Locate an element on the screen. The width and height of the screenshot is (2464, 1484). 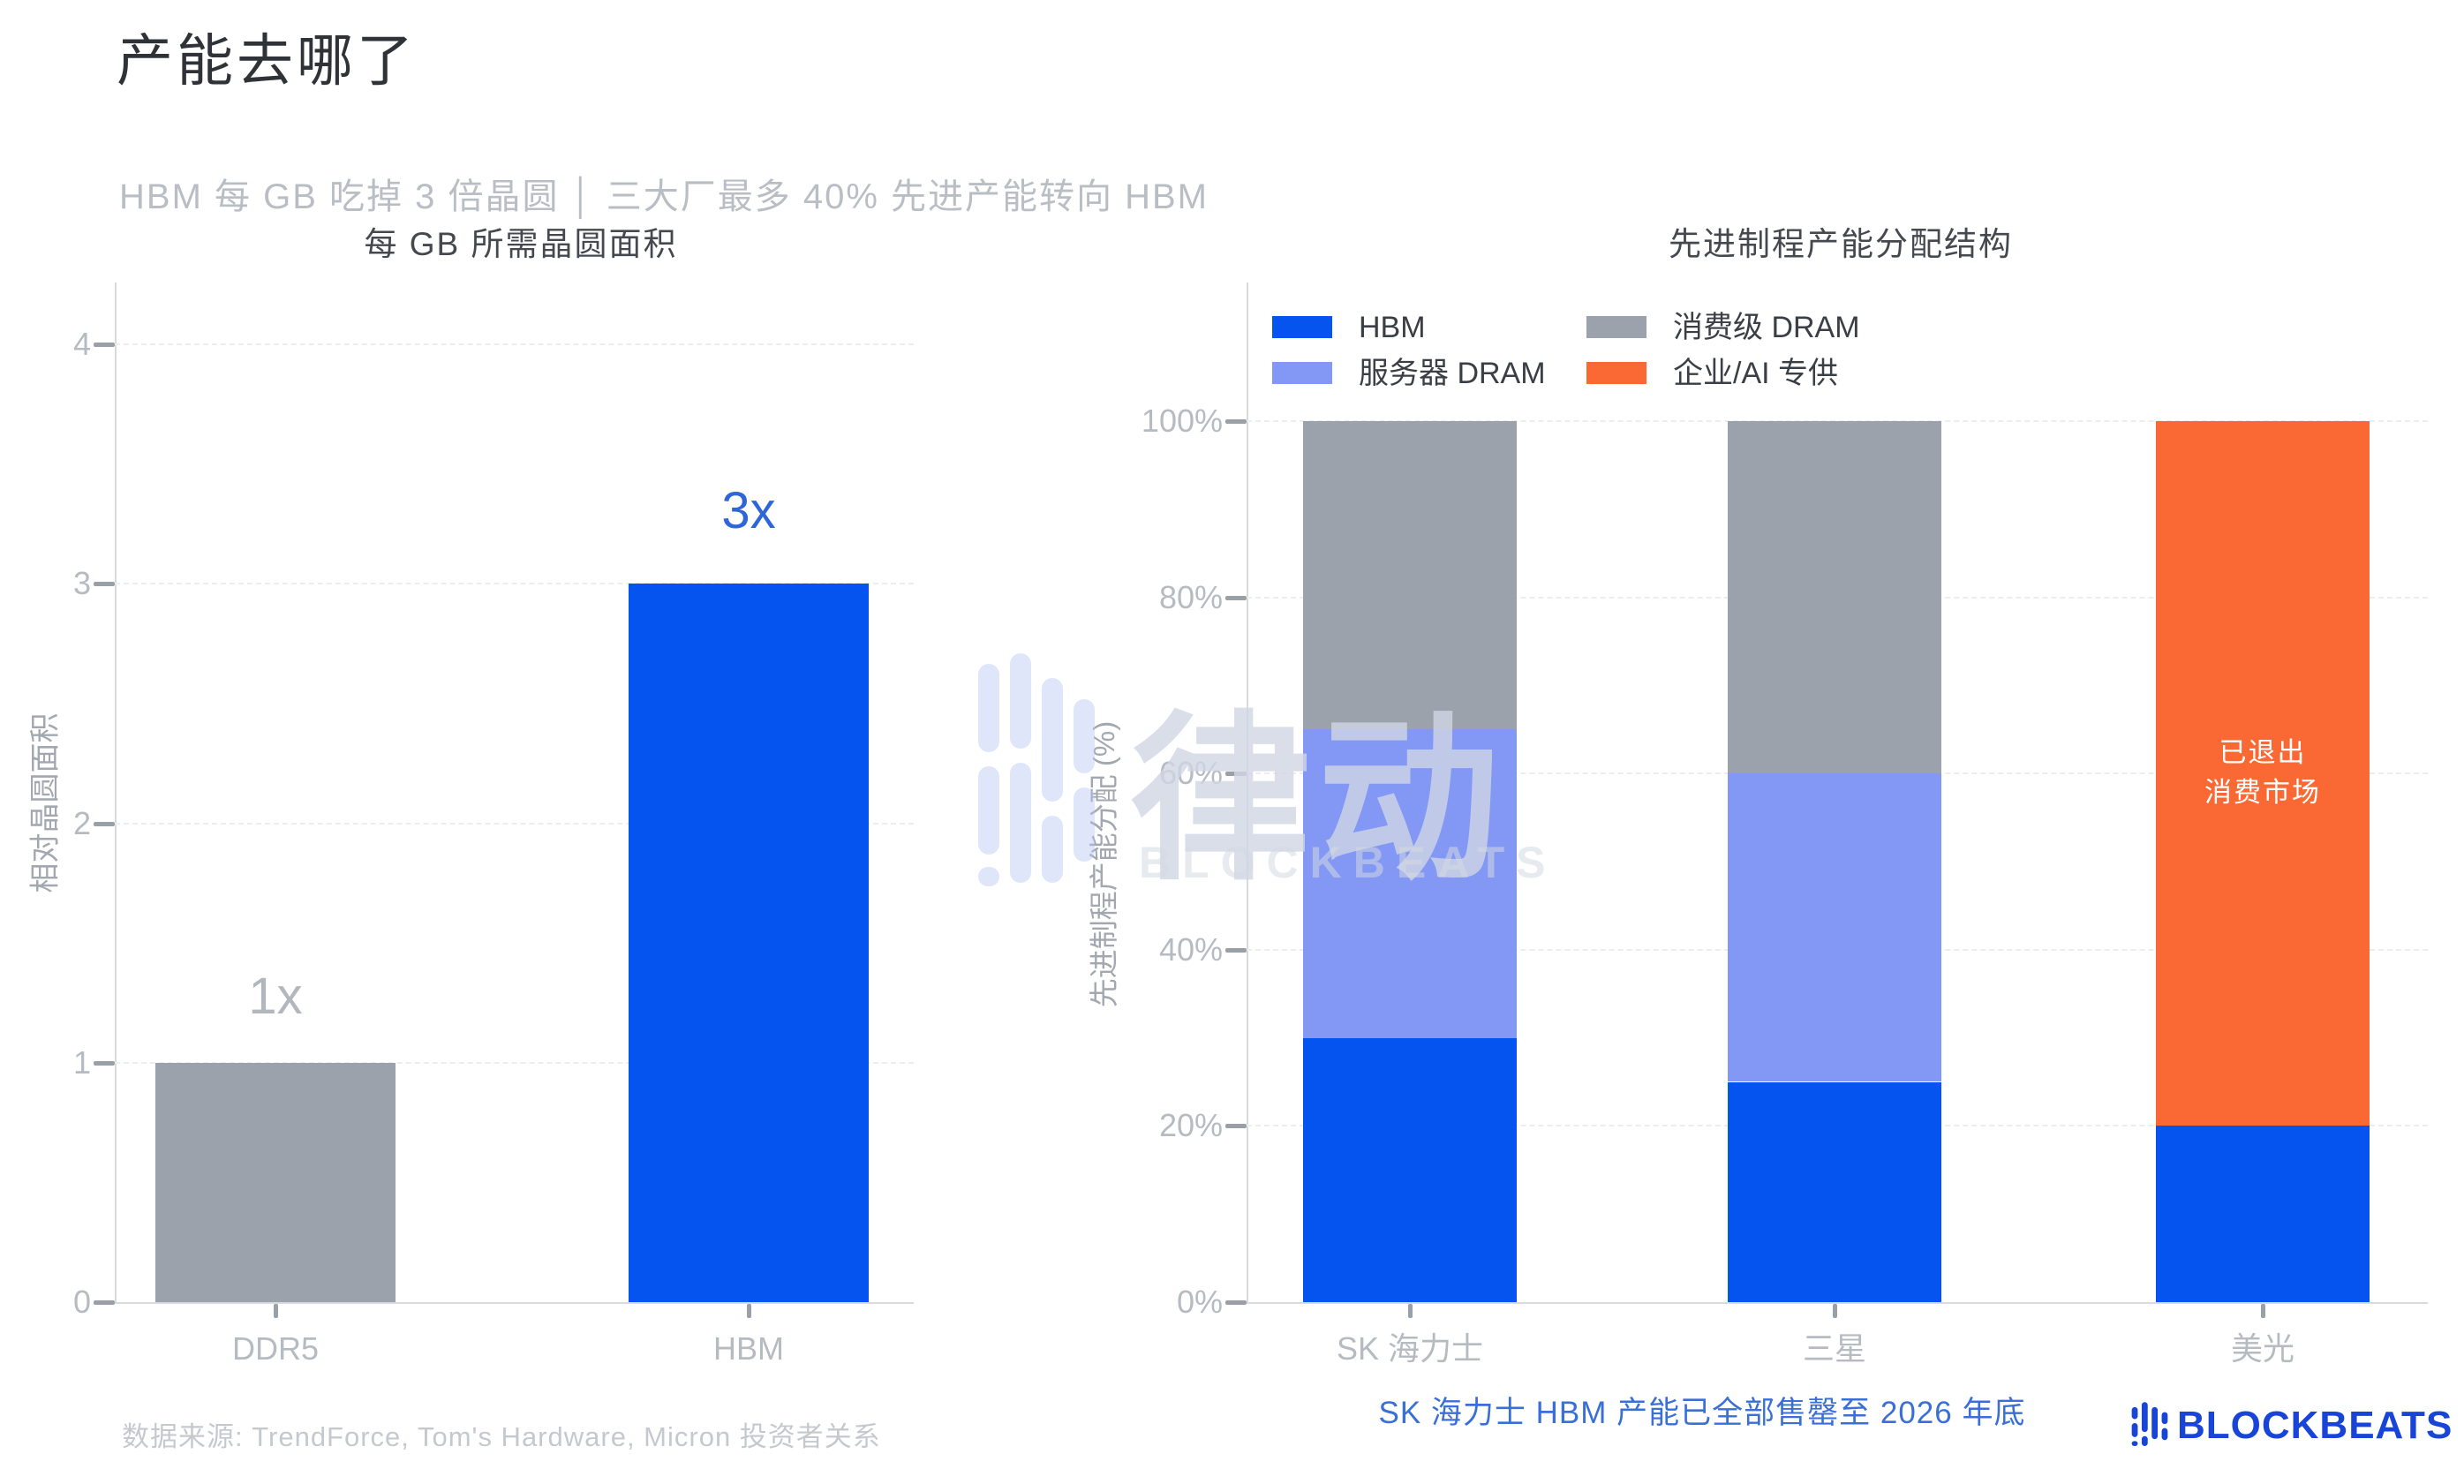
left-y-tick-label: 3 is located at coordinates (81, 583).